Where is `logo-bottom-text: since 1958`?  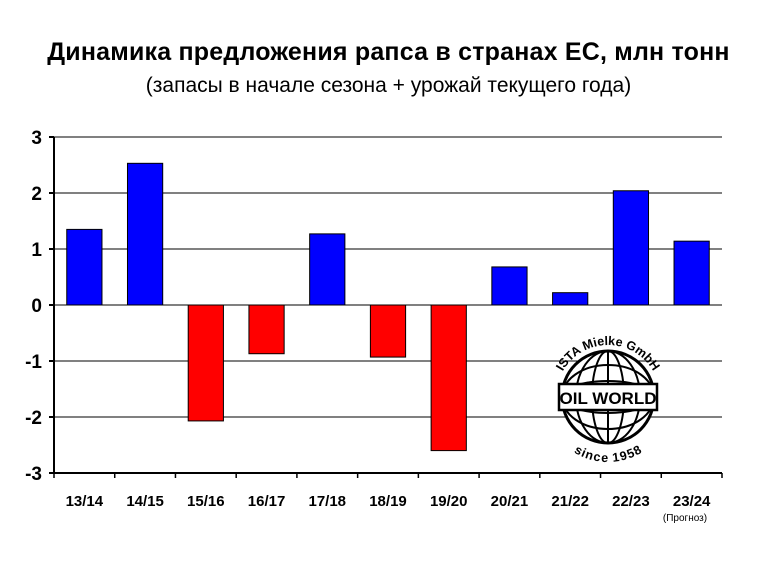 logo-bottom-text: since 1958 is located at coordinates (608, 454).